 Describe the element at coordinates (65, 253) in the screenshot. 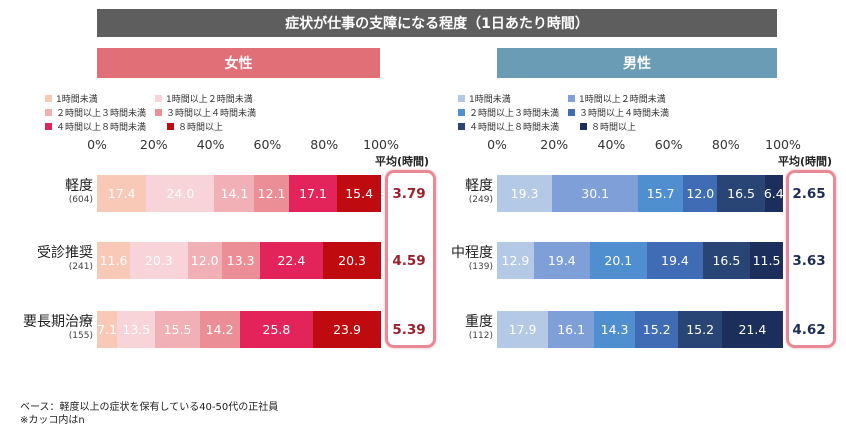

I see `category-name: 受診推奨` at that location.